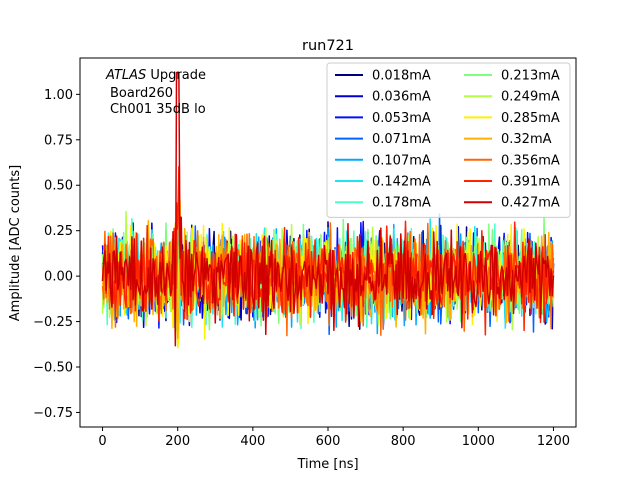 The image size is (640, 480). Describe the element at coordinates (125, 75) in the screenshot. I see `annotation-atlas: ATLAS` at that location.